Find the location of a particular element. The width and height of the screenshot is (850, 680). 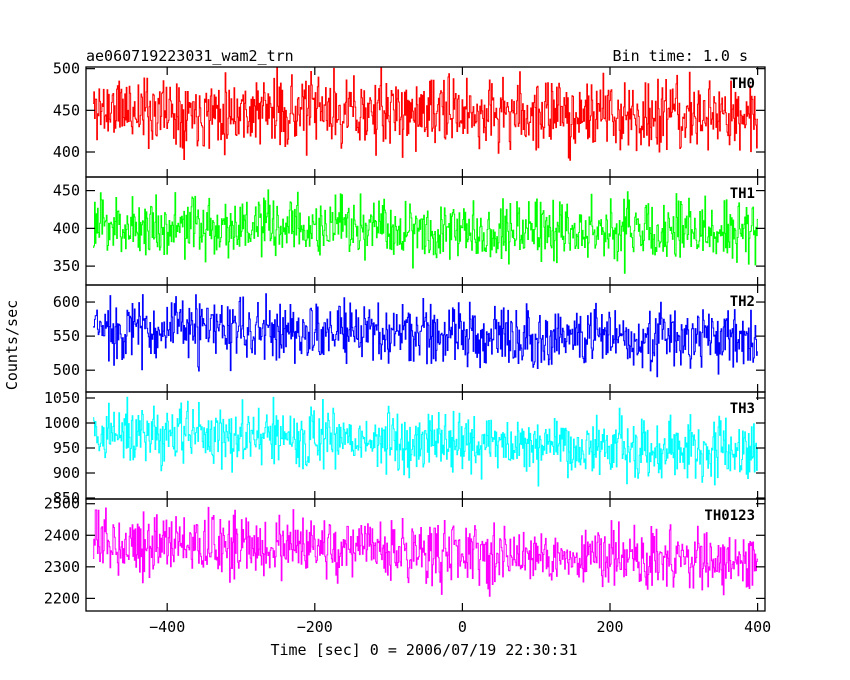

bin-time-label: Bin time: 1.0 s is located at coordinates (680, 56).